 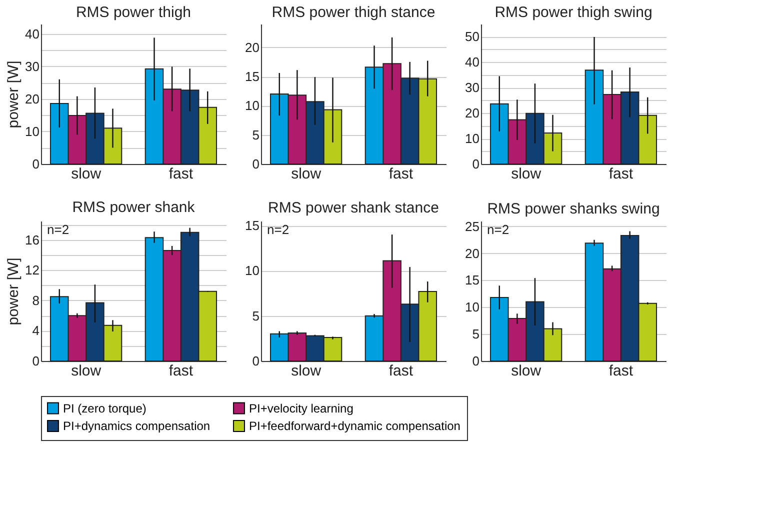 What do you see at coordinates (301, 408) in the screenshot?
I see `legend-label: PI+velocity learning` at bounding box center [301, 408].